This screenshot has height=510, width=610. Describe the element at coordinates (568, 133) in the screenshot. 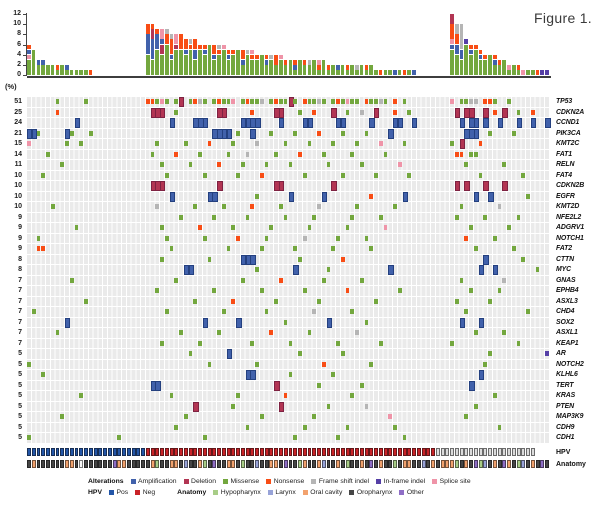

I see `gene-label: PIK3CA` at that location.